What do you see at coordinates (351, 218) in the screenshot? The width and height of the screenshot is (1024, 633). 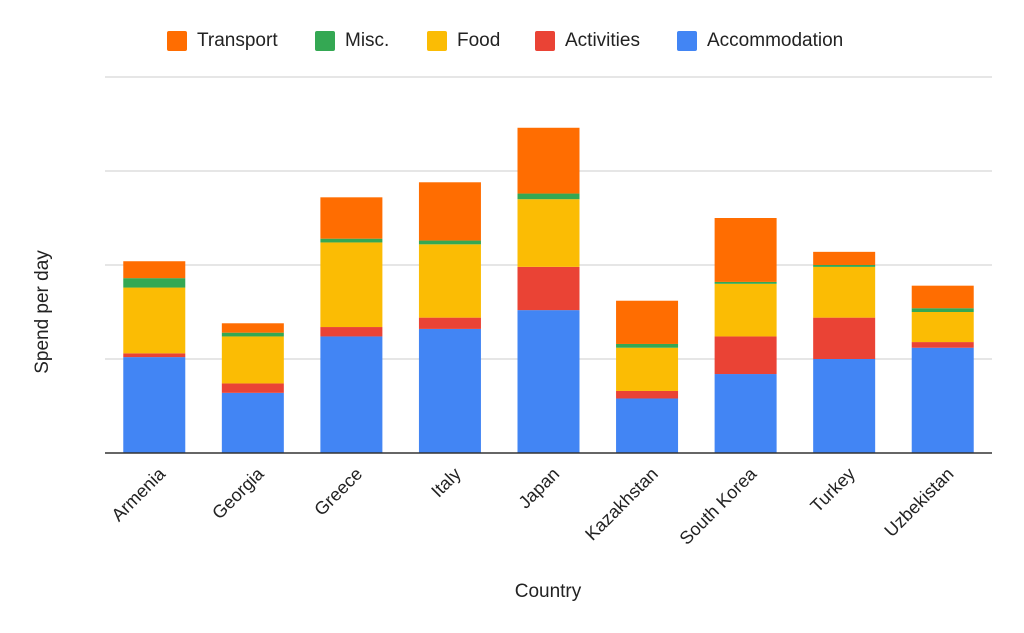 I see `bar-greece-transport` at bounding box center [351, 218].